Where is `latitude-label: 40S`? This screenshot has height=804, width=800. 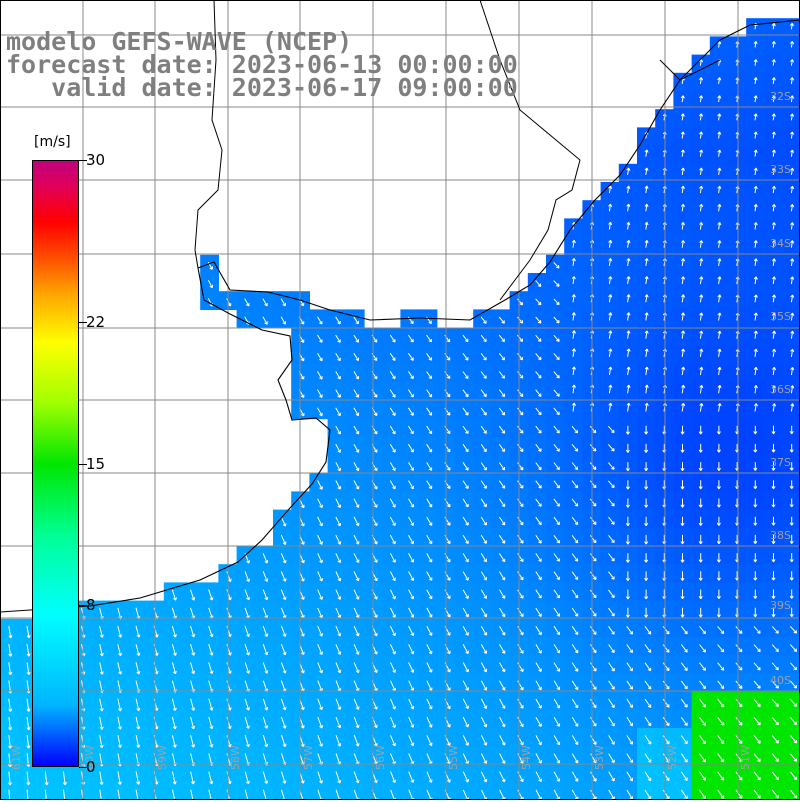 latitude-label: 40S is located at coordinates (780, 680).